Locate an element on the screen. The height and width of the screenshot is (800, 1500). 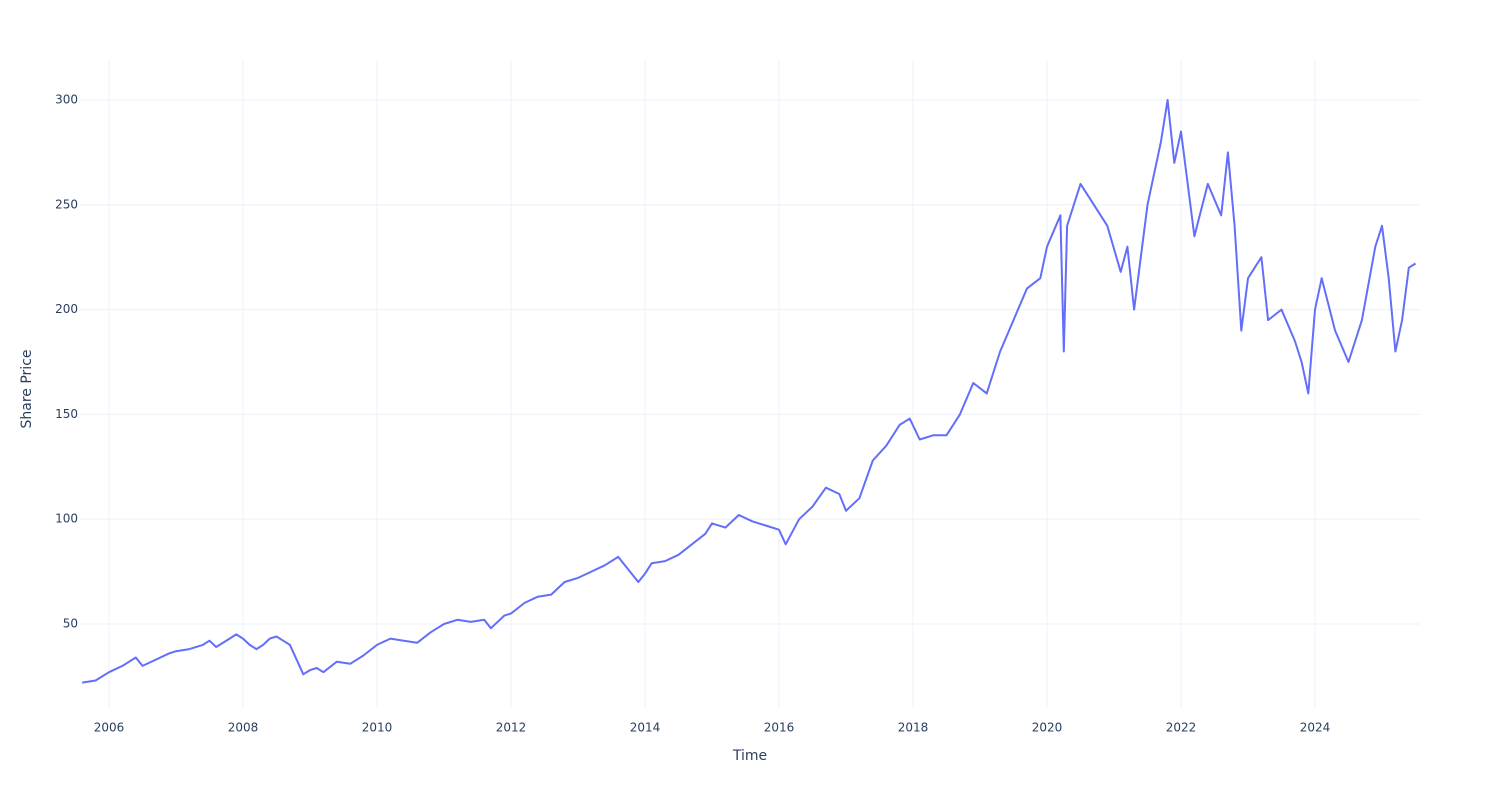
x-tick-label: 2020 is located at coordinates (1047, 728).